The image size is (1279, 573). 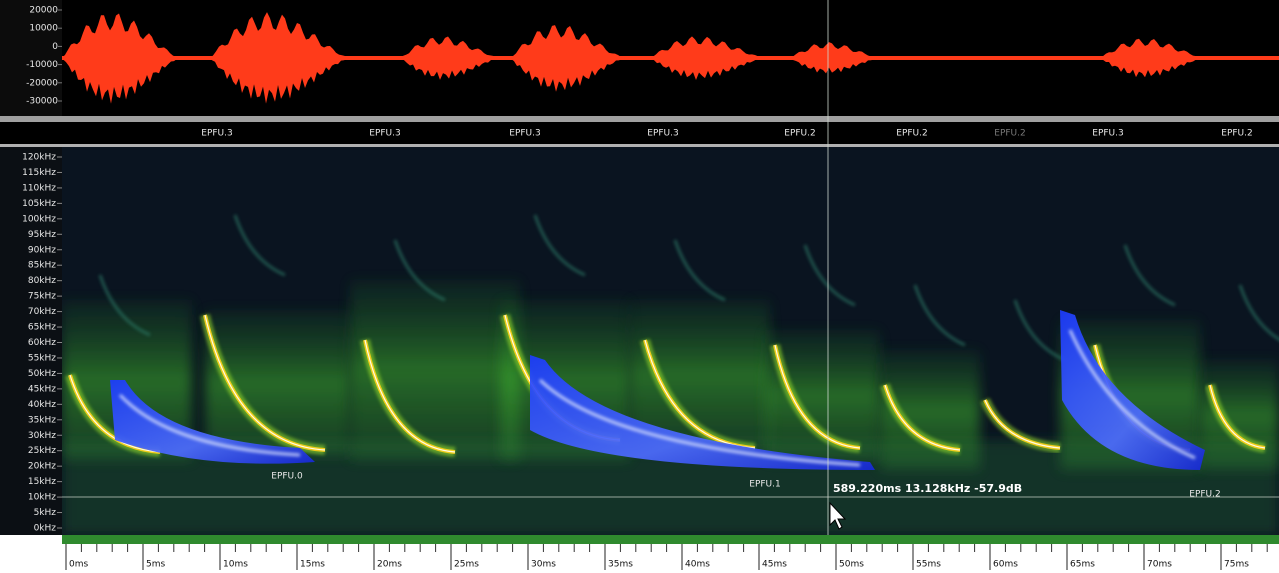 I want to click on freq-label: 75kHz, so click(x=42, y=297).